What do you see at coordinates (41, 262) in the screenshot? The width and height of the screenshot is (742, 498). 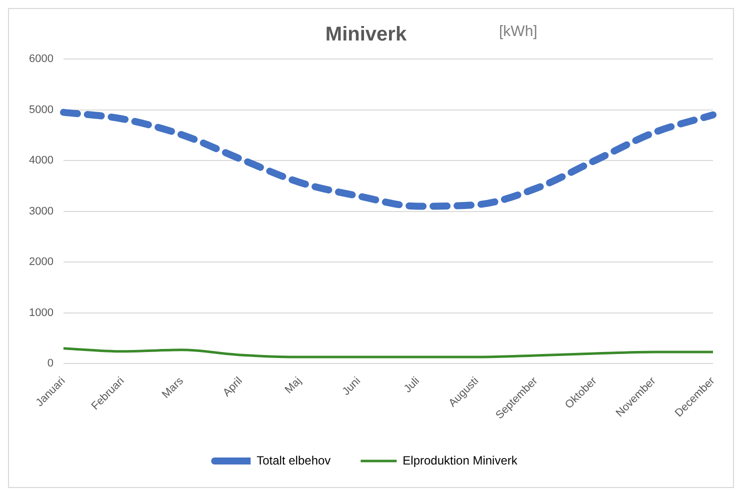 I see `y-tick-label: 2000` at bounding box center [41, 262].